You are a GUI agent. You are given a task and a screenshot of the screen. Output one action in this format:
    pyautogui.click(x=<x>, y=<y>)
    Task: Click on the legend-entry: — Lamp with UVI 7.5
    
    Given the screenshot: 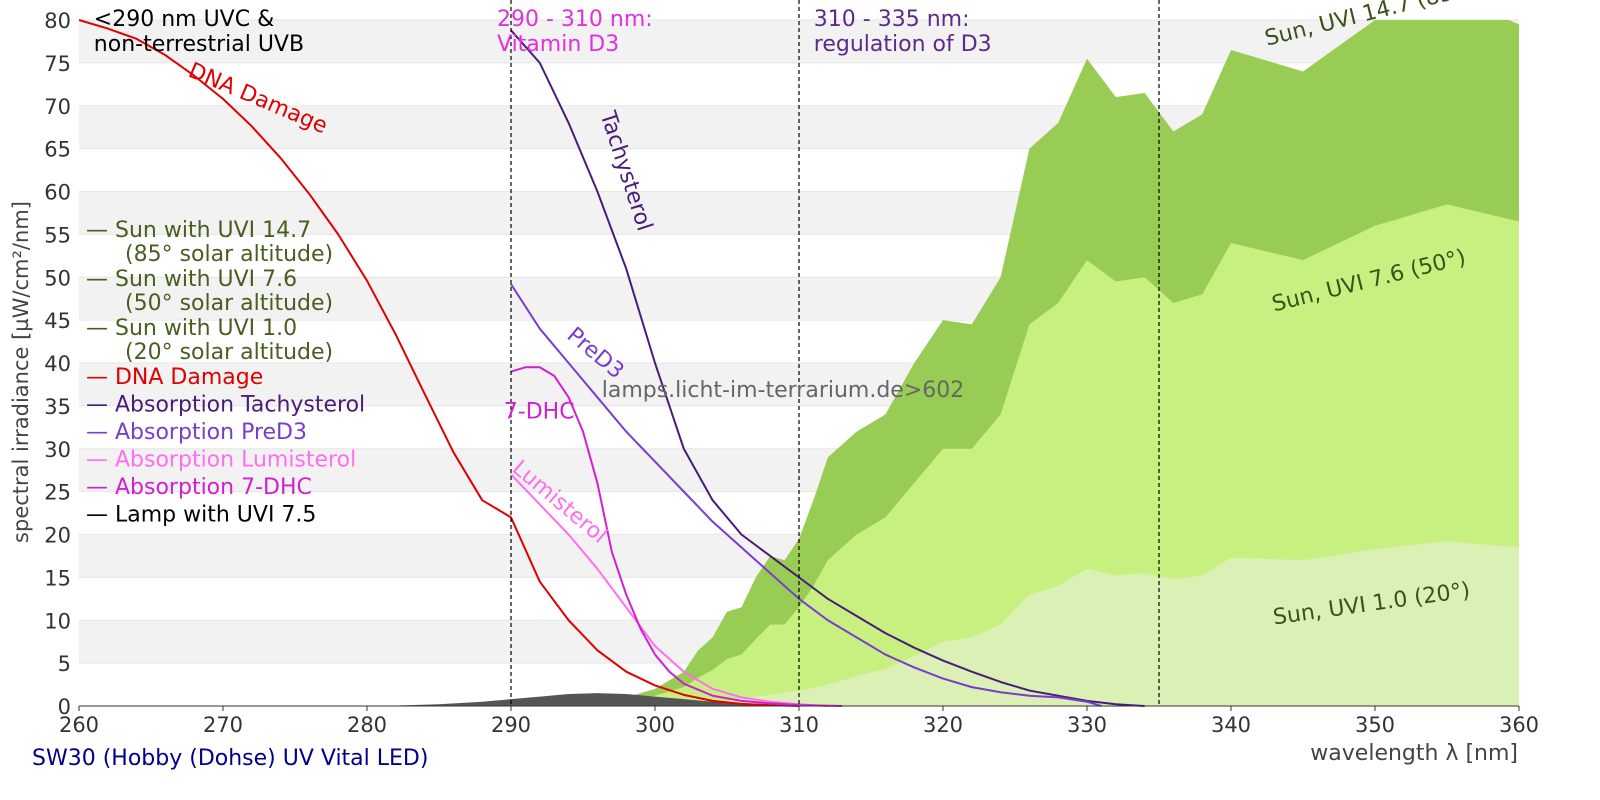 What is the action you would take?
    pyautogui.click(x=201, y=515)
    